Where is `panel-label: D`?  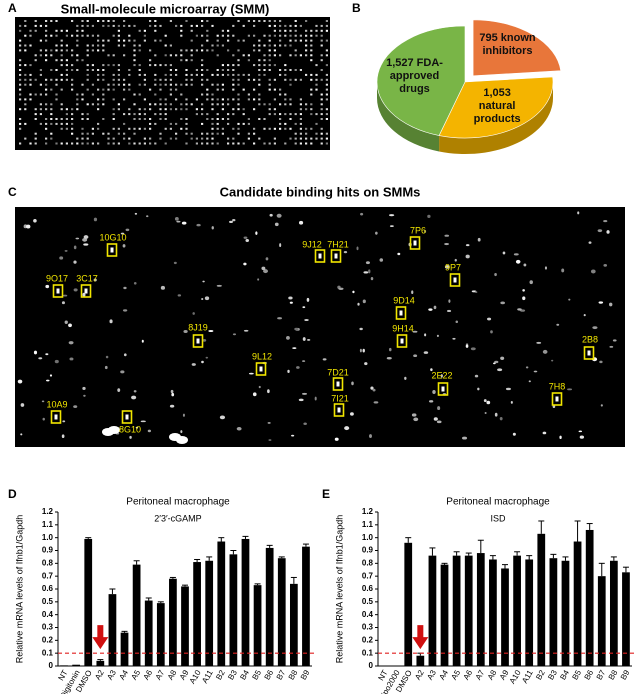 panel-label: D is located at coordinates (12, 494).